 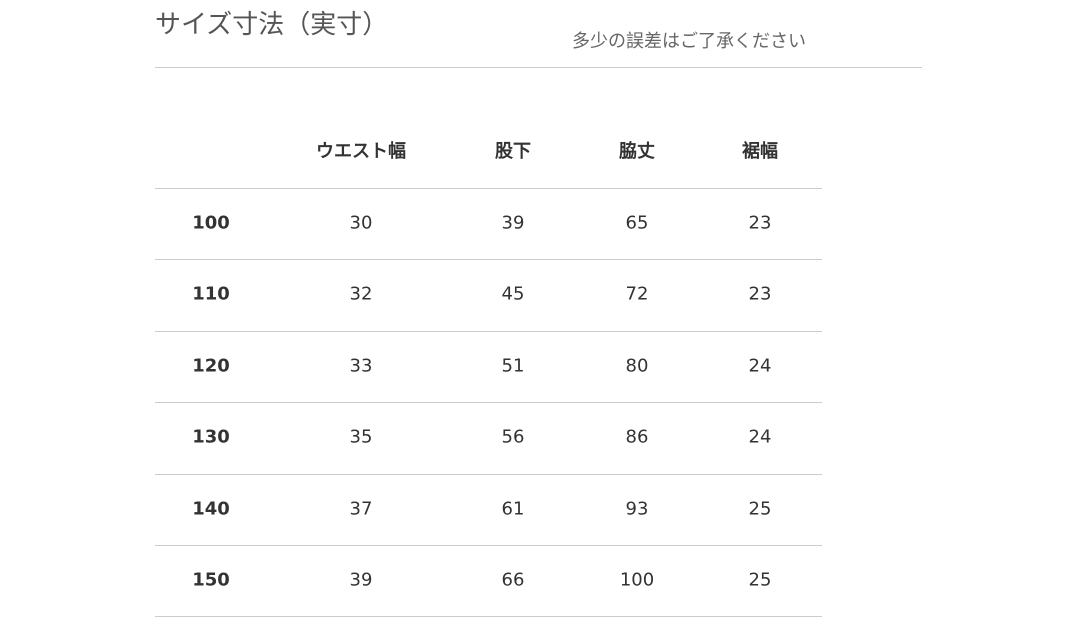 What do you see at coordinates (637, 366) in the screenshot?
I see `cell-value: 80` at bounding box center [637, 366].